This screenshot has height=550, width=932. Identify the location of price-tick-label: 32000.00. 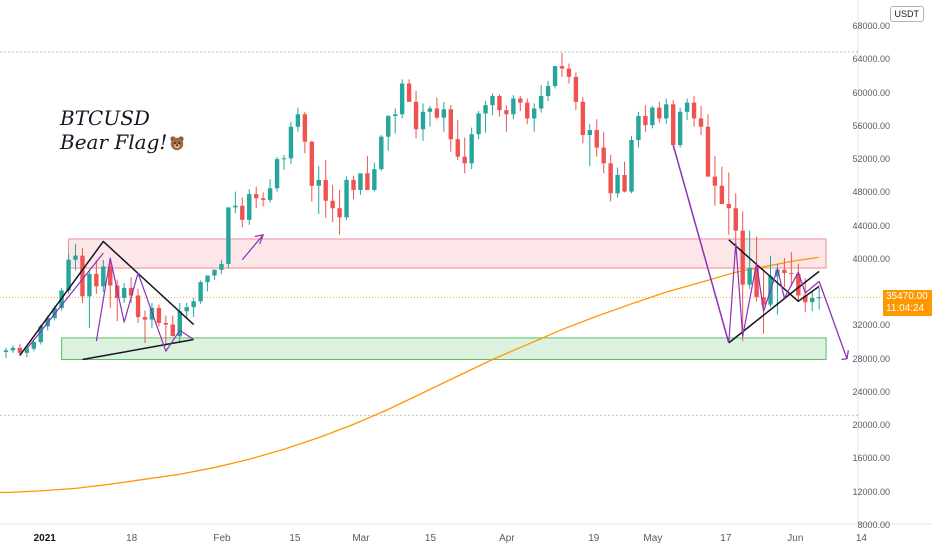
(871, 325).